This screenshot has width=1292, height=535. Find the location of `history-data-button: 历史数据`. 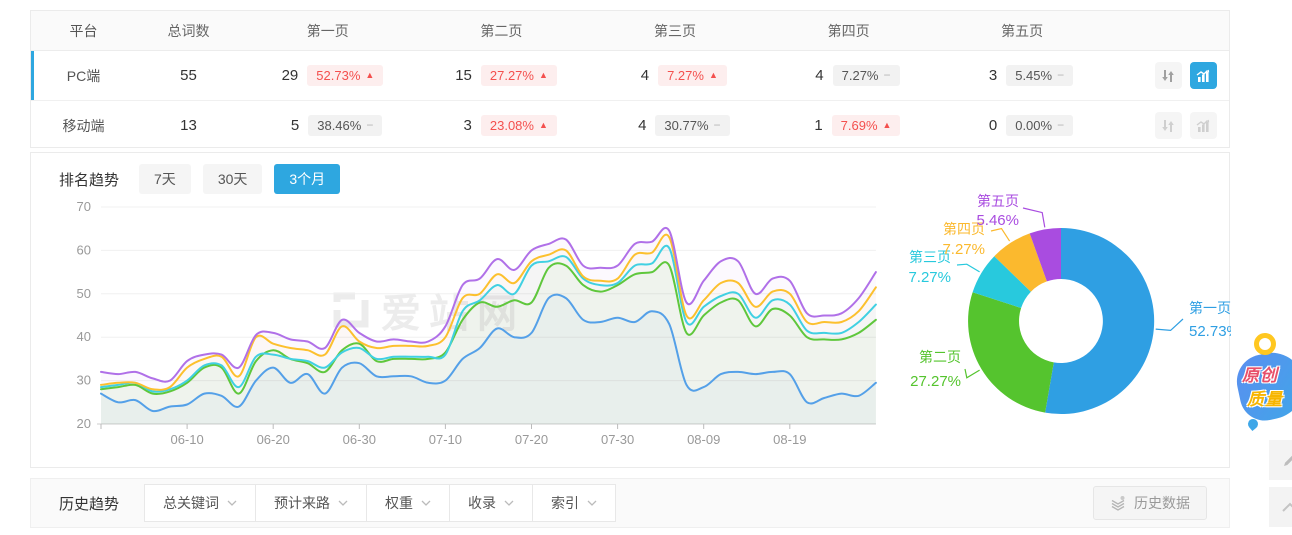

history-data-button: 历史数据 is located at coordinates (1150, 503).